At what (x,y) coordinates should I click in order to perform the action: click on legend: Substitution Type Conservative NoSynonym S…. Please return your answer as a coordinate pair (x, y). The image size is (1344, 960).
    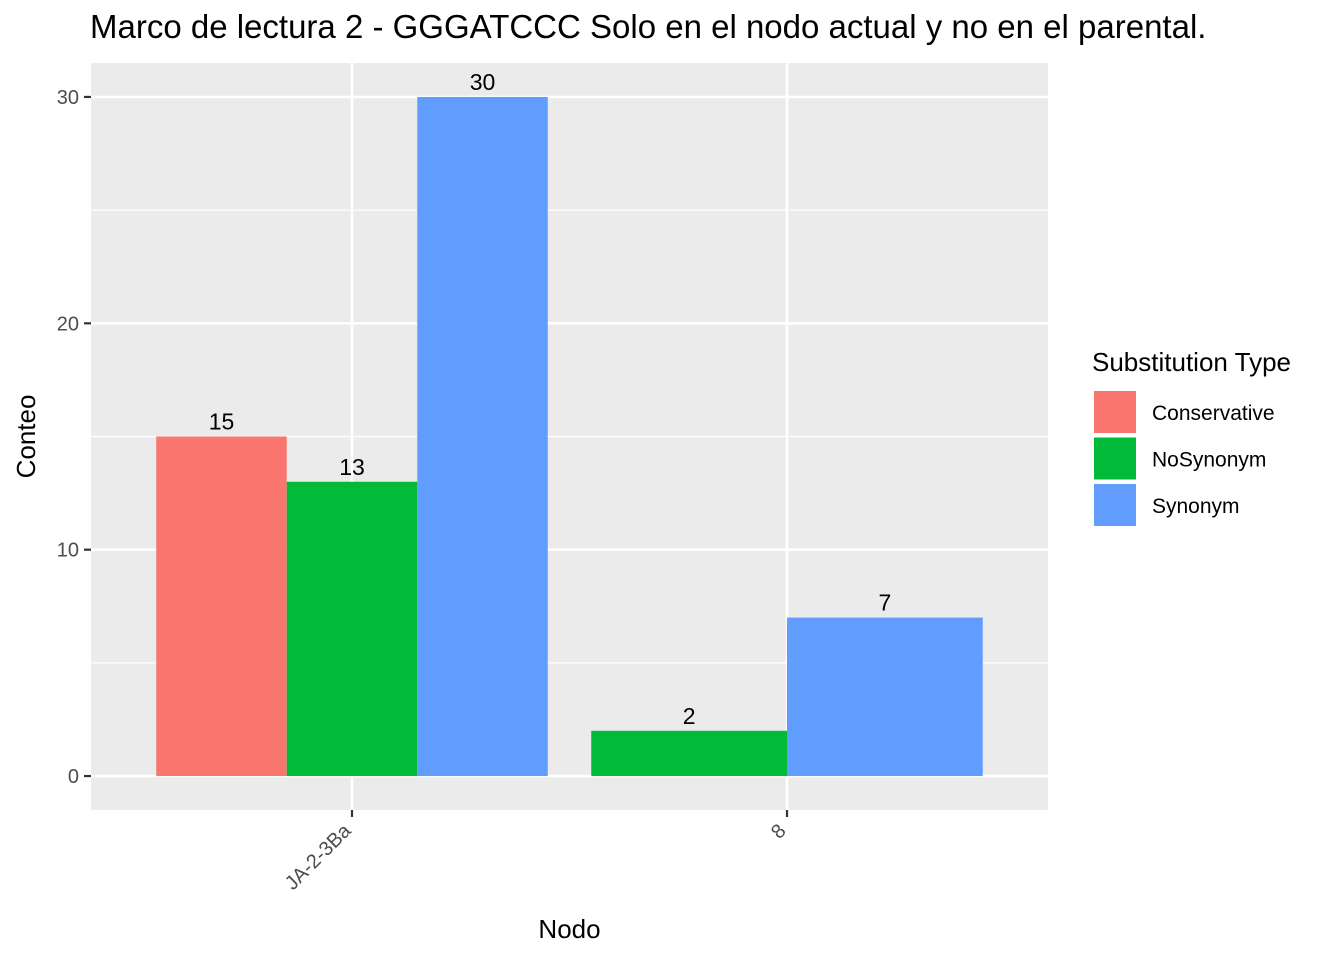
    Looking at the image, I should click on (1191, 436).